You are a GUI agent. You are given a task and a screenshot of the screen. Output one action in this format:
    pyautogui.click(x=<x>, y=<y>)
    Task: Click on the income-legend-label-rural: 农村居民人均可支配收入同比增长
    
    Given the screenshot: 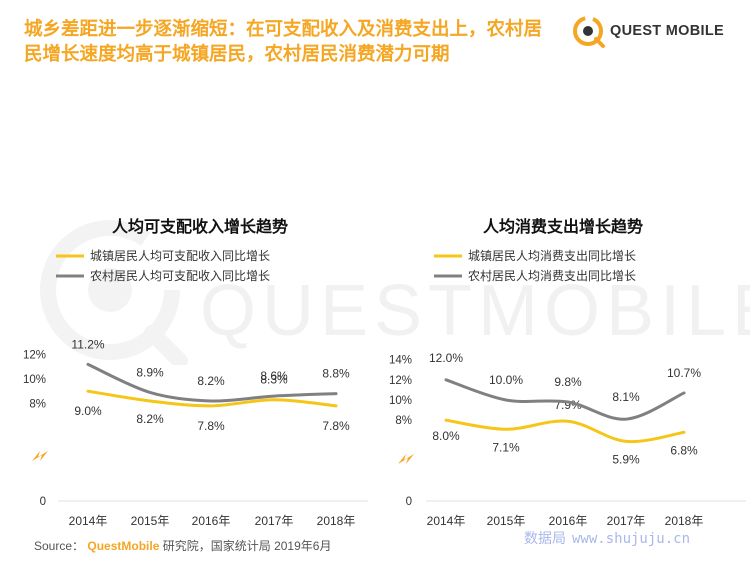 What is the action you would take?
    pyautogui.click(x=180, y=276)
    